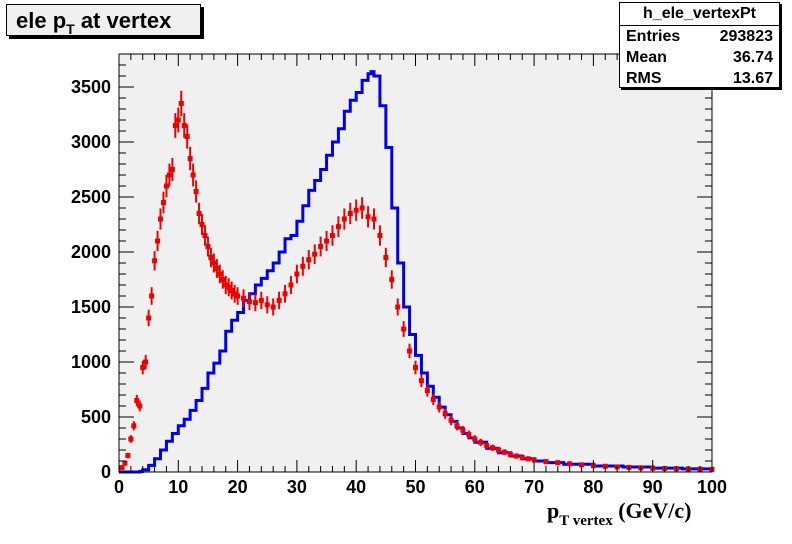 This screenshot has height=544, width=792. Describe the element at coordinates (646, 57) in the screenshot. I see `stats-key: Mean` at that location.